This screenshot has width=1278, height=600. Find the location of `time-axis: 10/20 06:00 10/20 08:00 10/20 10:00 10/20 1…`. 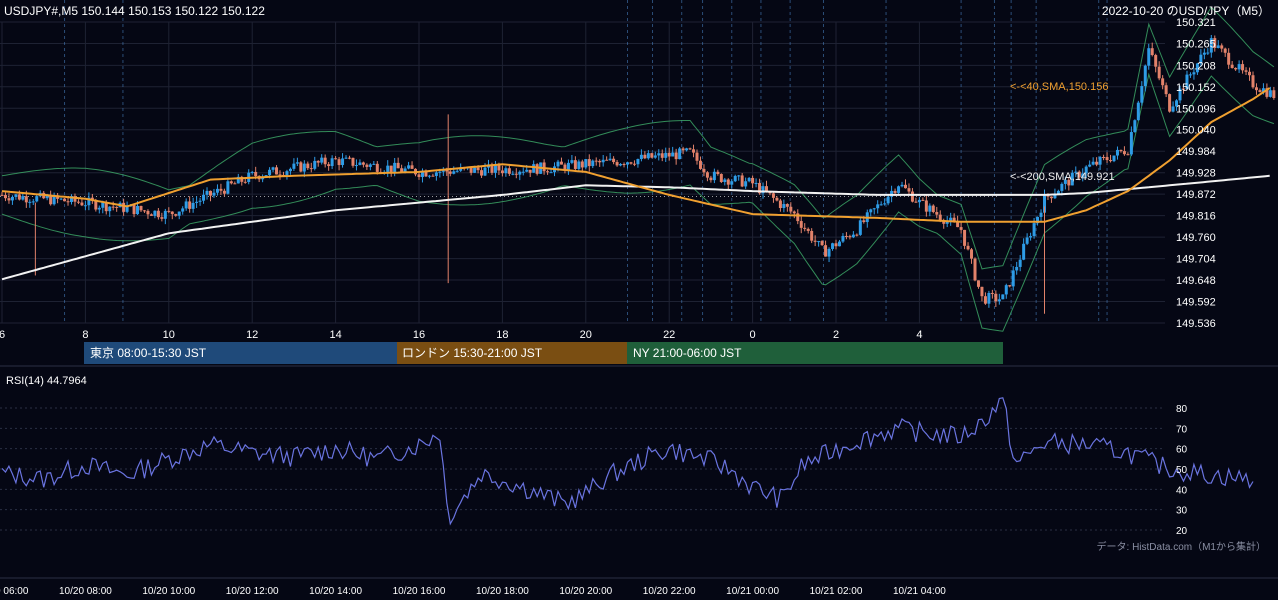

time-axis: 10/20 06:00 10/20 08:00 10/20 10:00 10/20 1… is located at coordinates (473, 591).